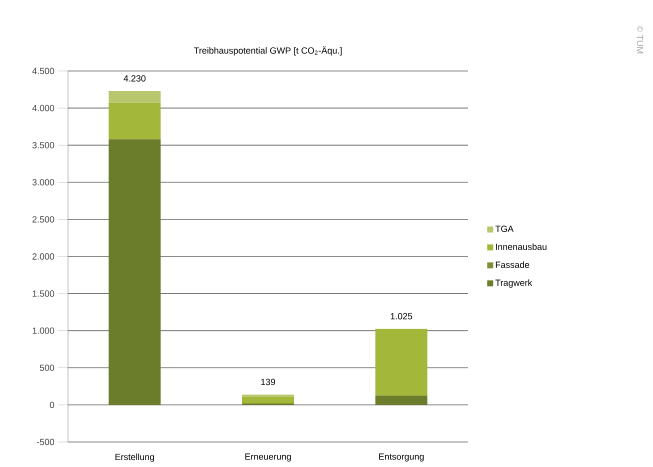 The height and width of the screenshot is (467, 653). What do you see at coordinates (43, 71) in the screenshot?
I see `y-tick-label: 4.500` at bounding box center [43, 71].